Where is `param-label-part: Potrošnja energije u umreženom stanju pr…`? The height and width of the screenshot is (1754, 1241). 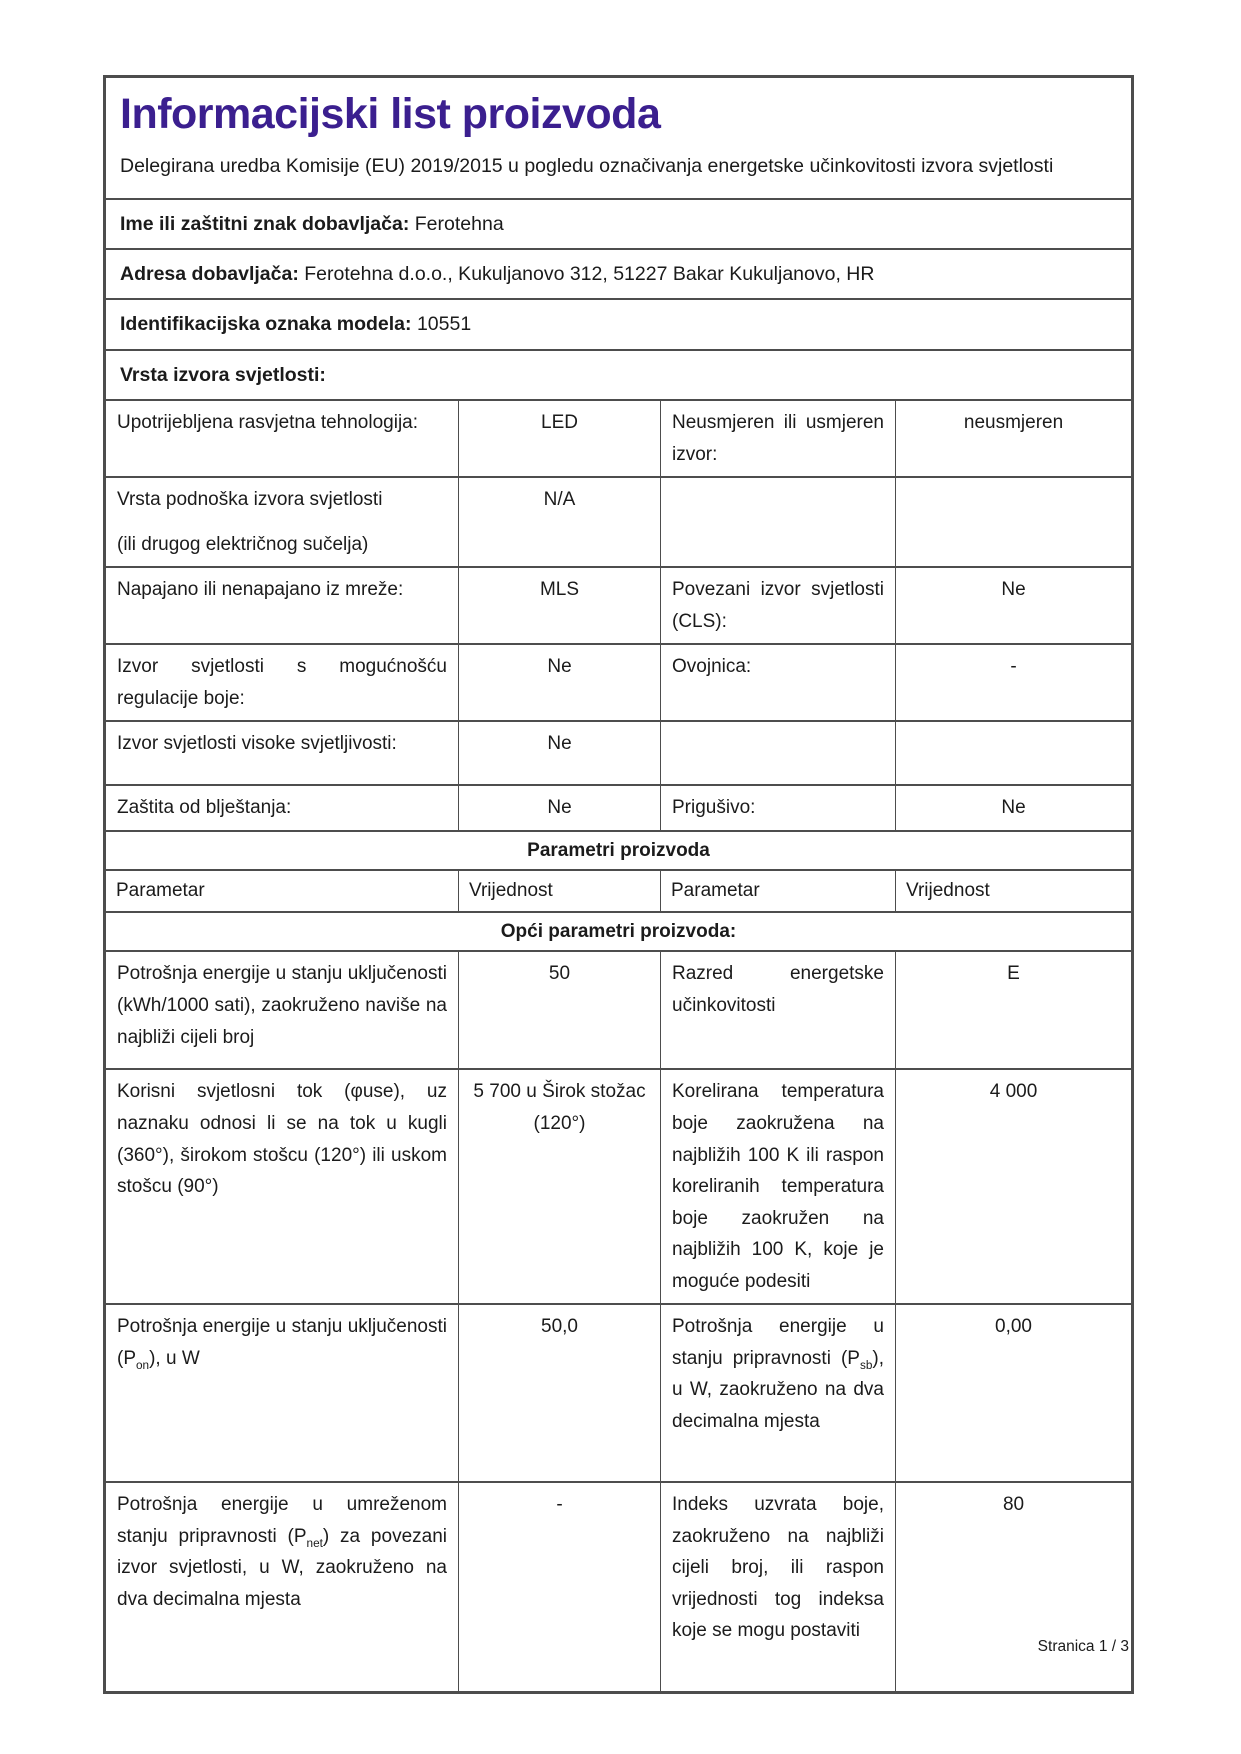 param-label-part: Potrošnja energije u umreženom stanju pr… is located at coordinates (282, 1520).